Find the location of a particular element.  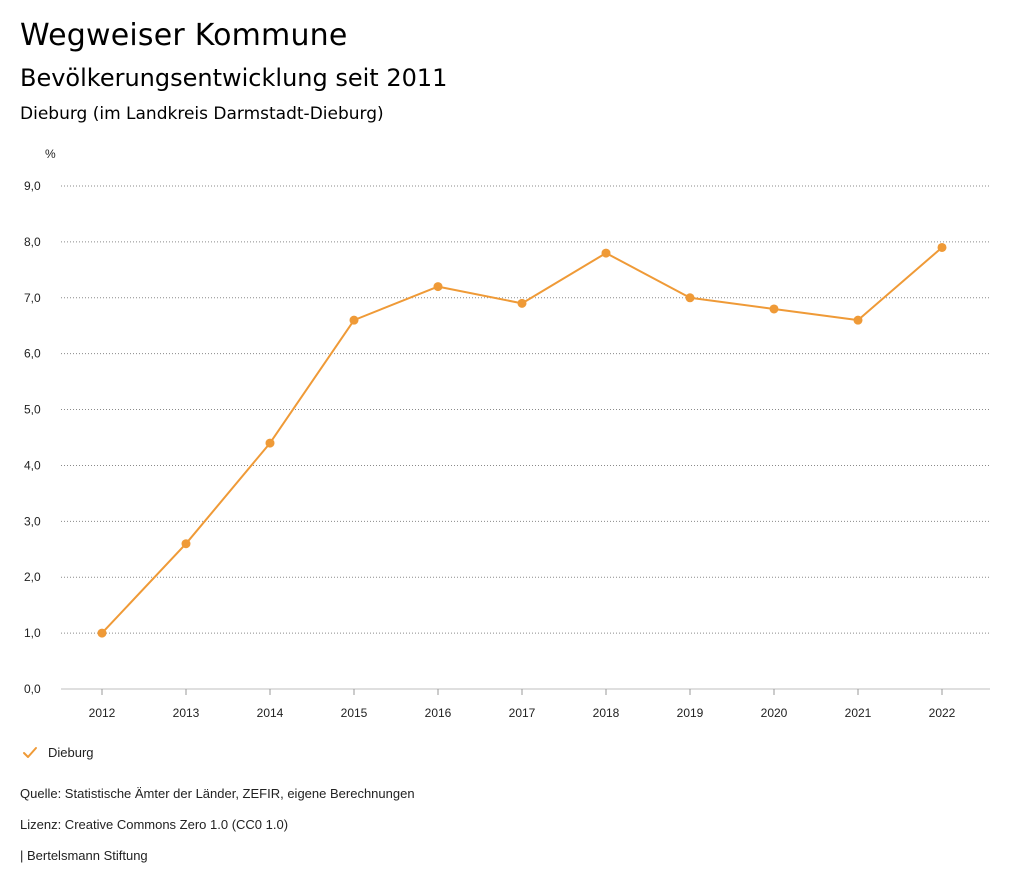

legend-item-dieburg: Dieburg is located at coordinates (58, 752).